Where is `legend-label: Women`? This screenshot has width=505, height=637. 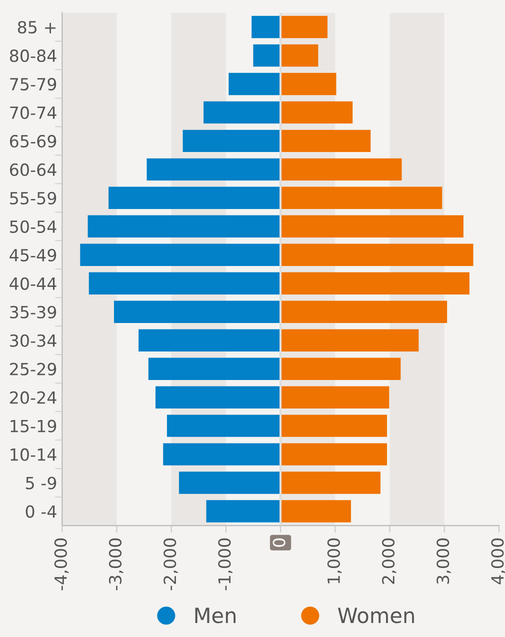 legend-label: Women is located at coordinates (376, 616).